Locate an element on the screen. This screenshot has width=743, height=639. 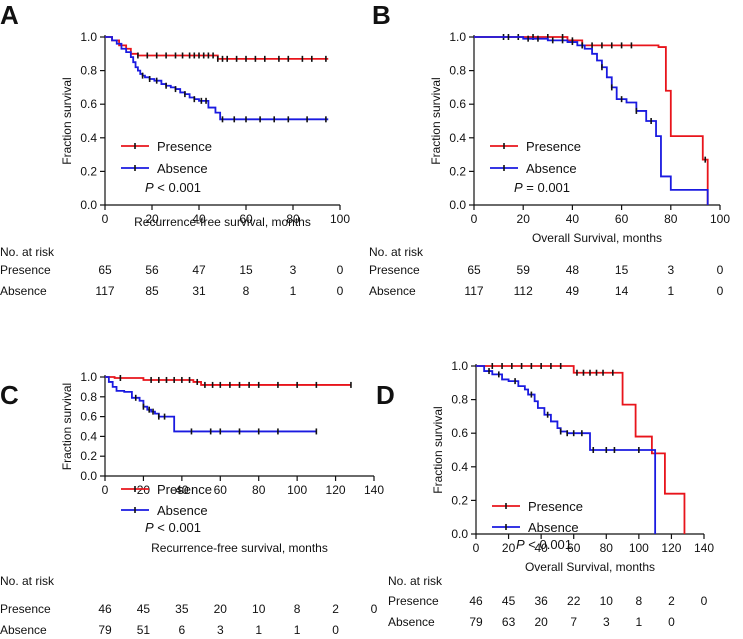
risk-count: 49 is located at coordinates (573, 291).